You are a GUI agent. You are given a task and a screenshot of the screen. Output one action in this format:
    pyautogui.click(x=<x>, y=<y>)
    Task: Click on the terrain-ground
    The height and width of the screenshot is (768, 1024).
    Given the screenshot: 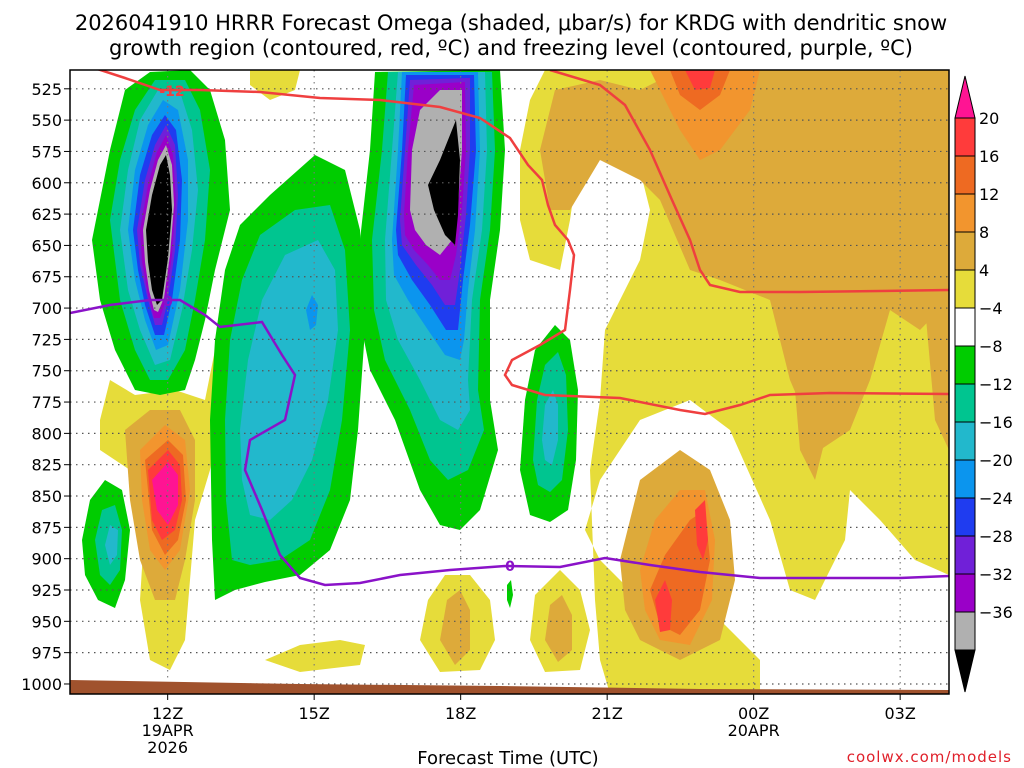 What is the action you would take?
    pyautogui.click(x=509, y=687)
    